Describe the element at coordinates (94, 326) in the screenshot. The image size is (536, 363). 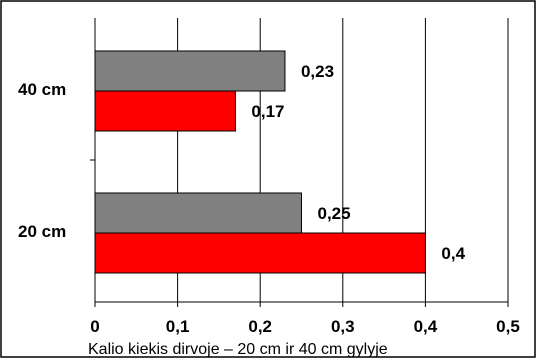
I see `x-tick-label: 0` at that location.